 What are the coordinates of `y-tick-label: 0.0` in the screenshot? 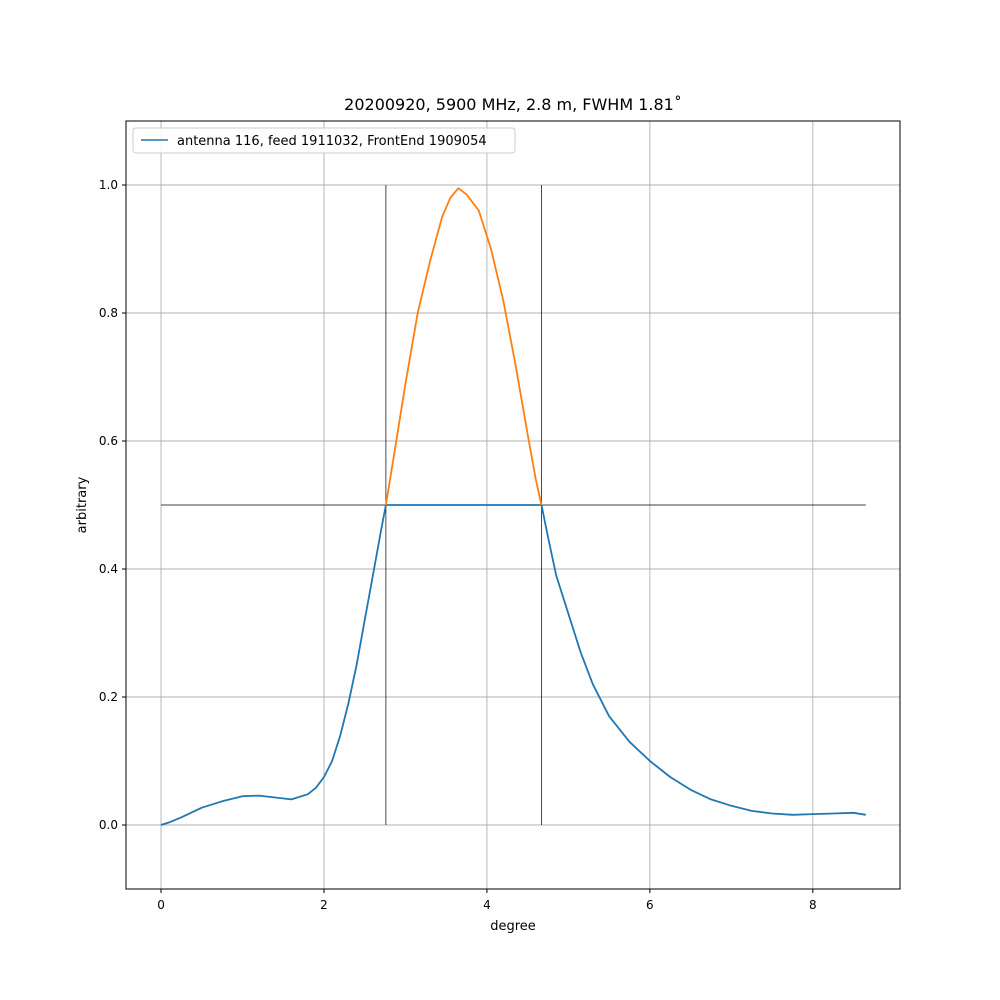 It's located at (108, 825).